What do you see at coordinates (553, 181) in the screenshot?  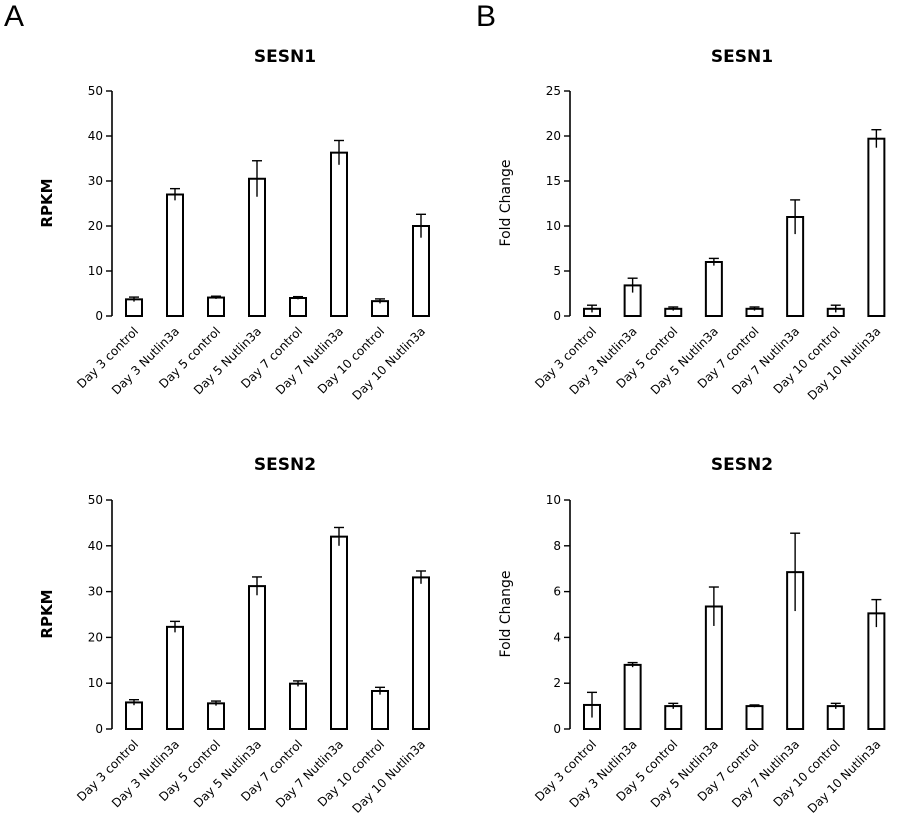 I see `y-tick-label: 15` at bounding box center [553, 181].